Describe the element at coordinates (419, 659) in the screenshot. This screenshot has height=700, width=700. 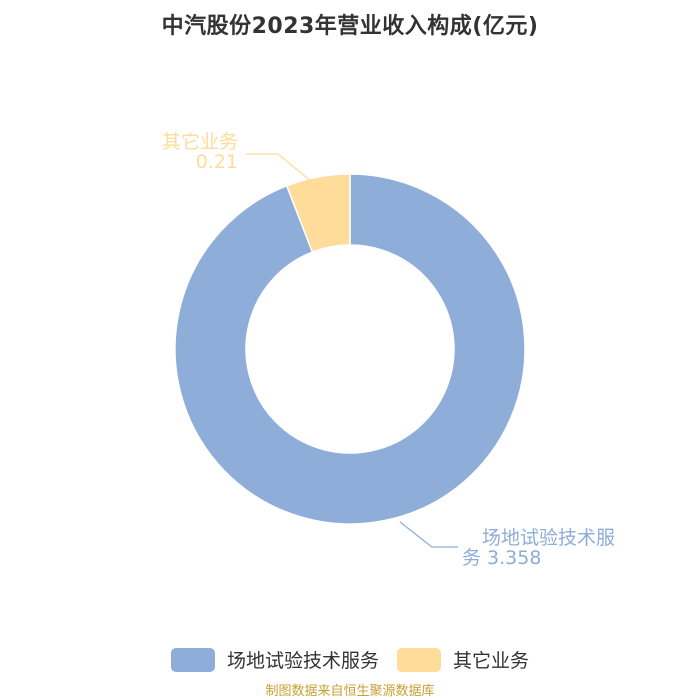
I see `legend-swatch-other` at that location.